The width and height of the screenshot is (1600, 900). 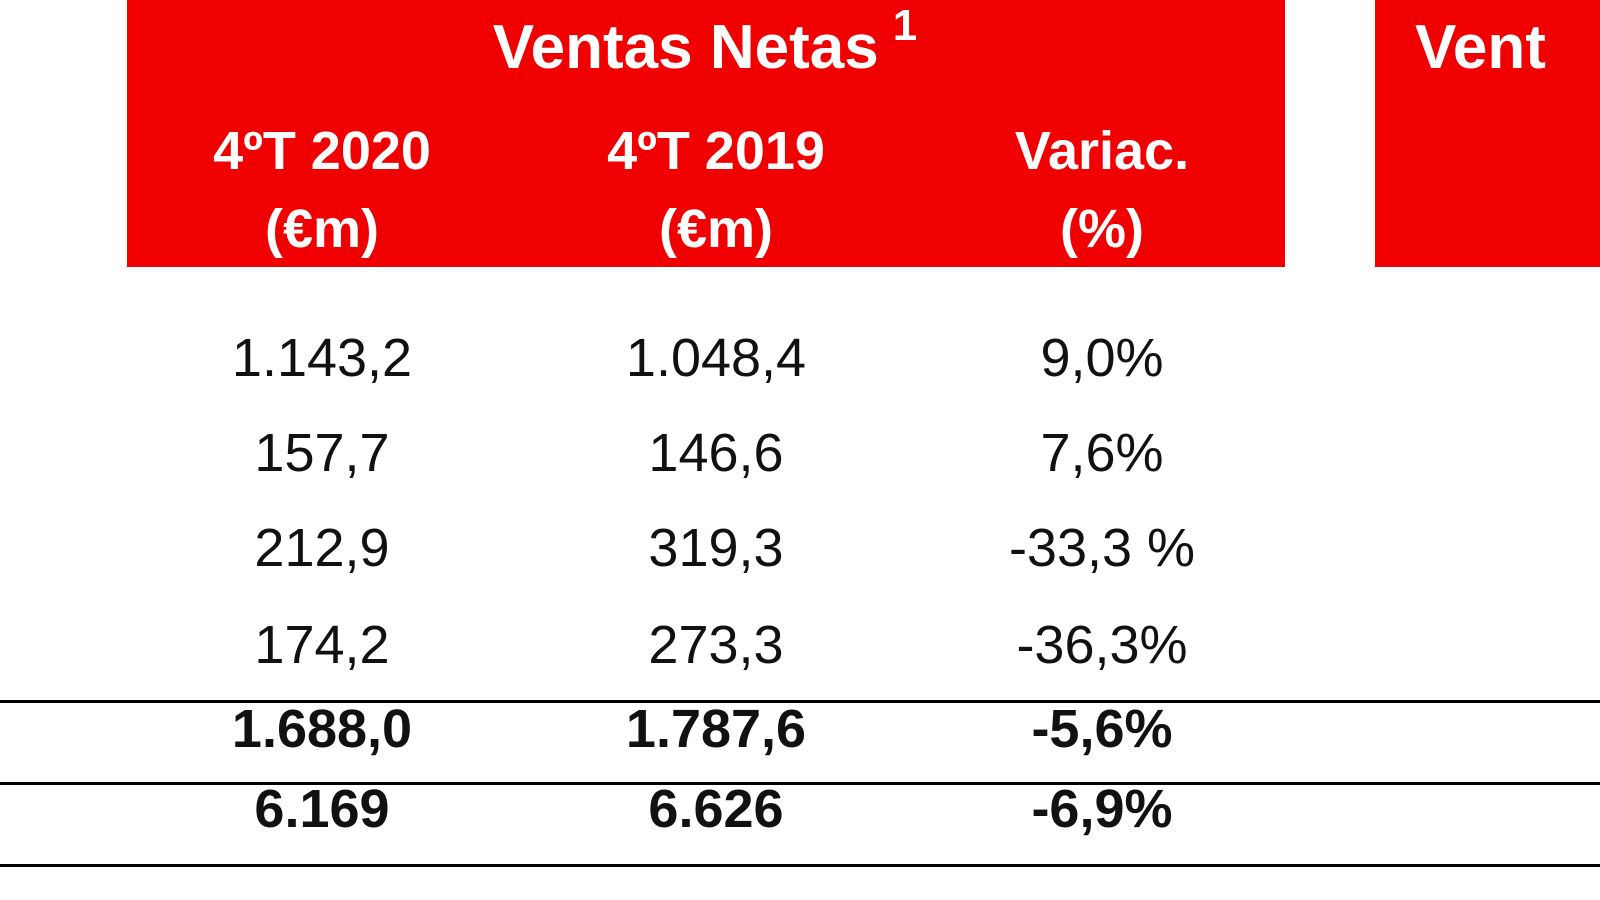 What do you see at coordinates (716, 645) in the screenshot?
I see `table-cell: 273,3` at bounding box center [716, 645].